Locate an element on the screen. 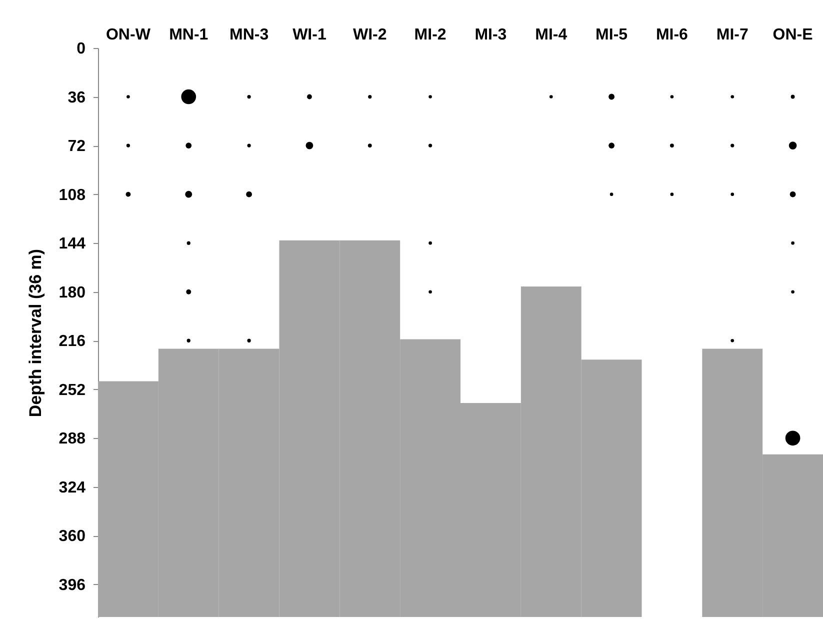  x-tick-label: MI-4 is located at coordinates (551, 35).